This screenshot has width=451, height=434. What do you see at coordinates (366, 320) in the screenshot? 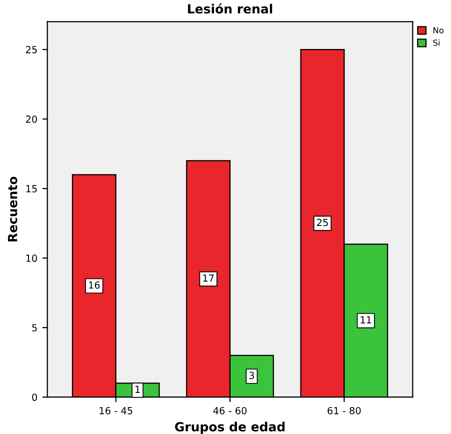
I see `data-label: 11` at bounding box center [366, 320].